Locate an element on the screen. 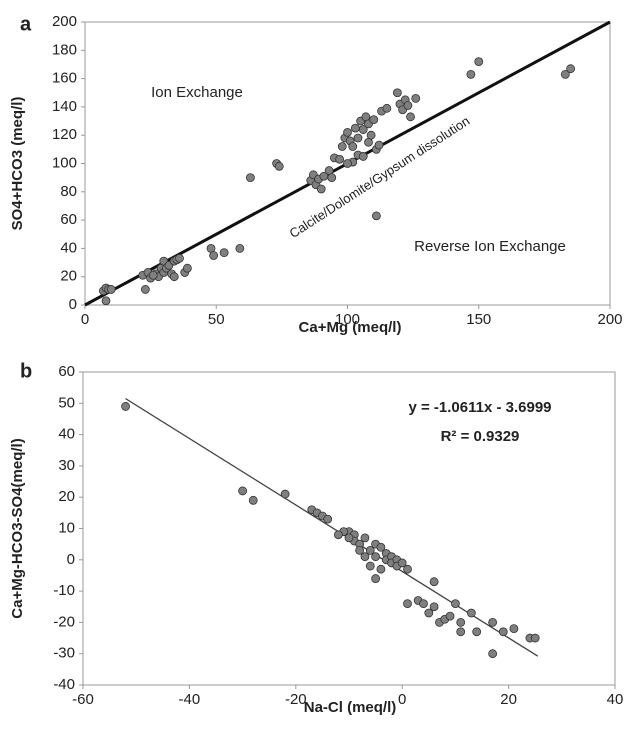 This screenshot has width=631, height=744. y-tick-label: 200 is located at coordinates (64, 21).